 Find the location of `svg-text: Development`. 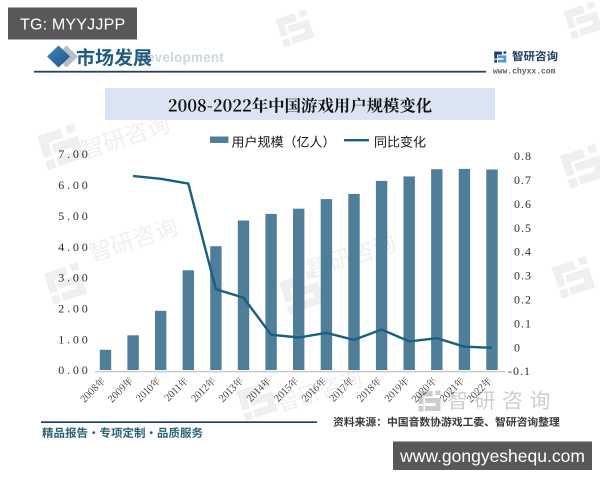

svg-text: Development is located at coordinates (180, 57).